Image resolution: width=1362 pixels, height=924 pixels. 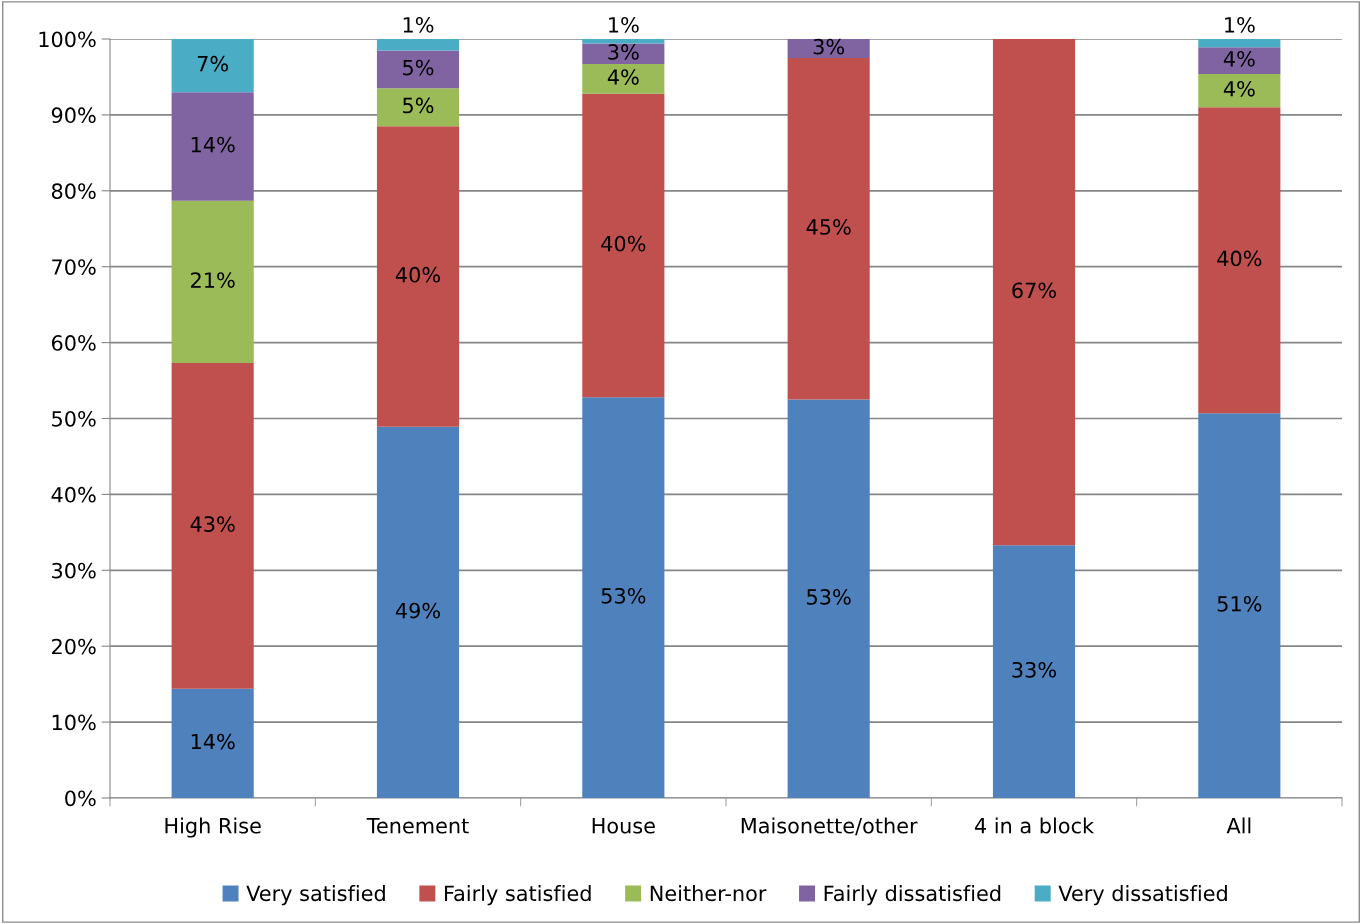 I want to click on data-label: 33%, so click(x=1034, y=669).